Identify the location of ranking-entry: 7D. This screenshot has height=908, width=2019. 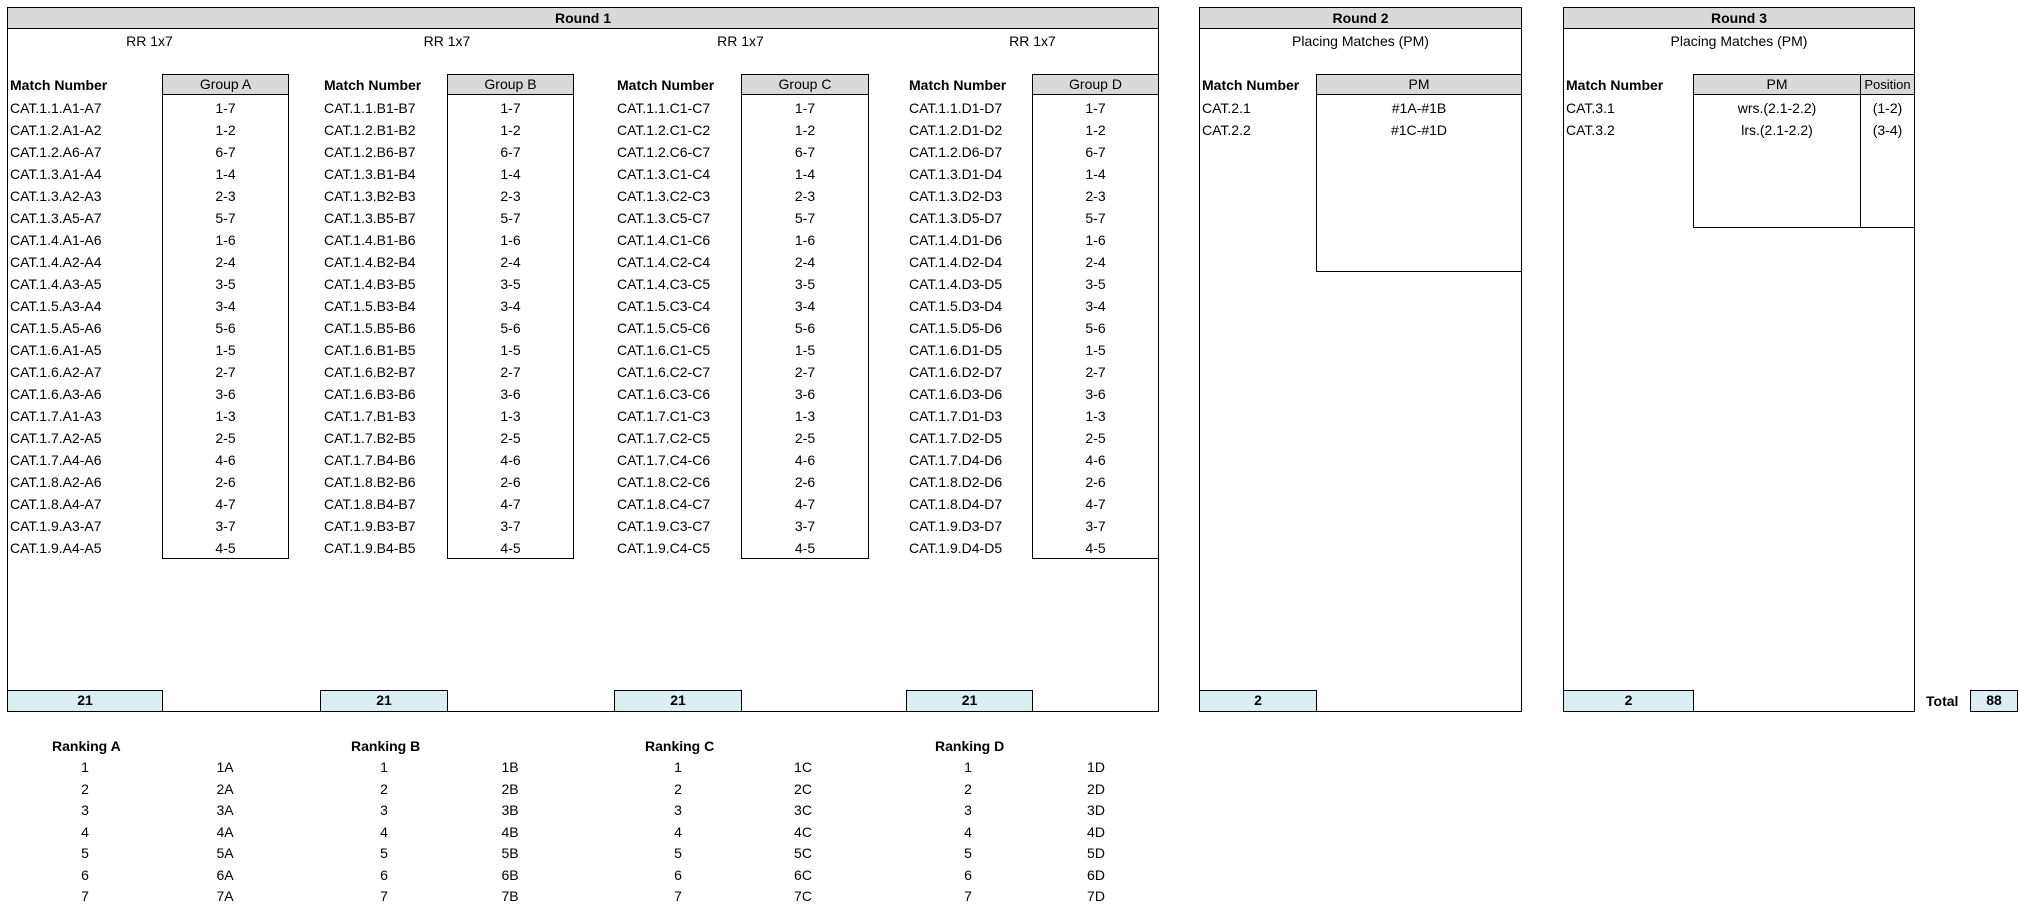
(1096, 896).